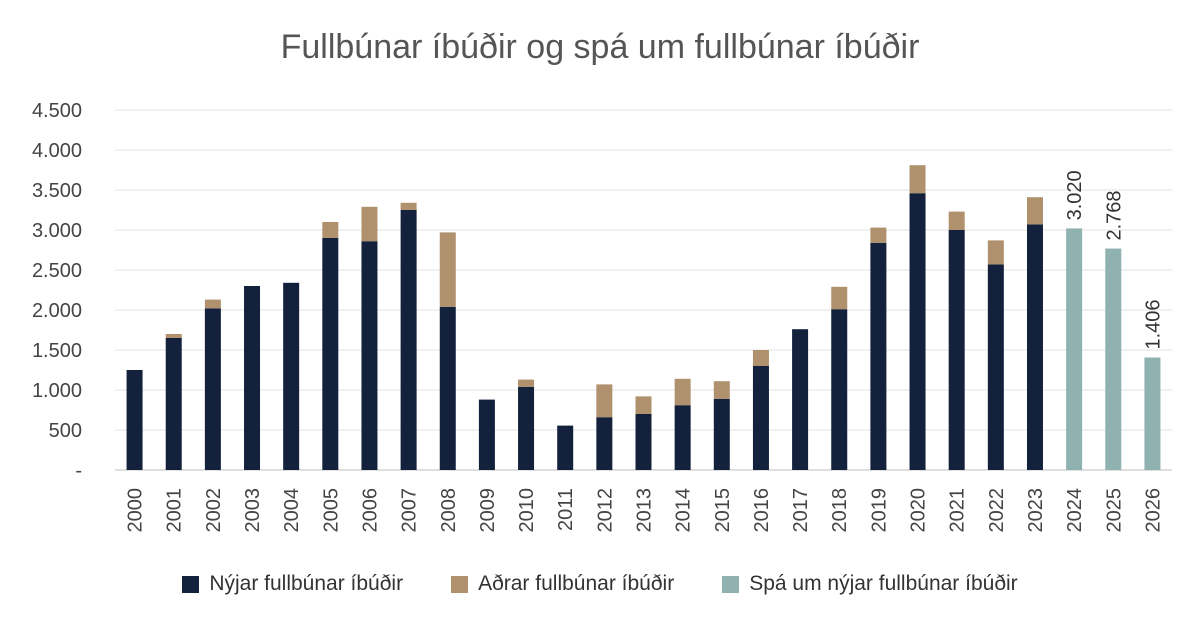 The image size is (1200, 627). What do you see at coordinates (212, 389) in the screenshot?
I see `bar-new-2002` at bounding box center [212, 389].